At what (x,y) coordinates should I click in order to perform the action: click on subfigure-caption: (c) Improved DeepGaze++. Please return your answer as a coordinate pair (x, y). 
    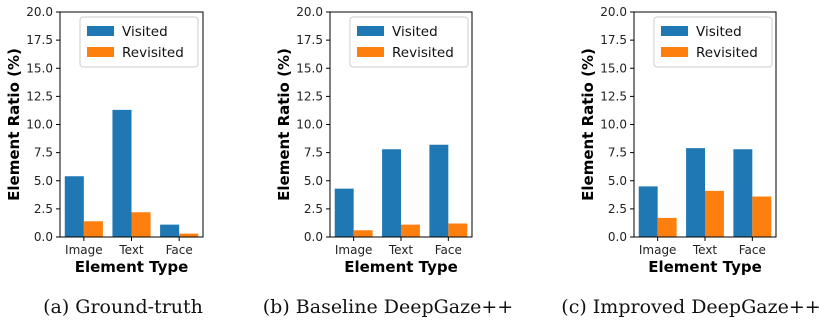
    Looking at the image, I should click on (690, 307).